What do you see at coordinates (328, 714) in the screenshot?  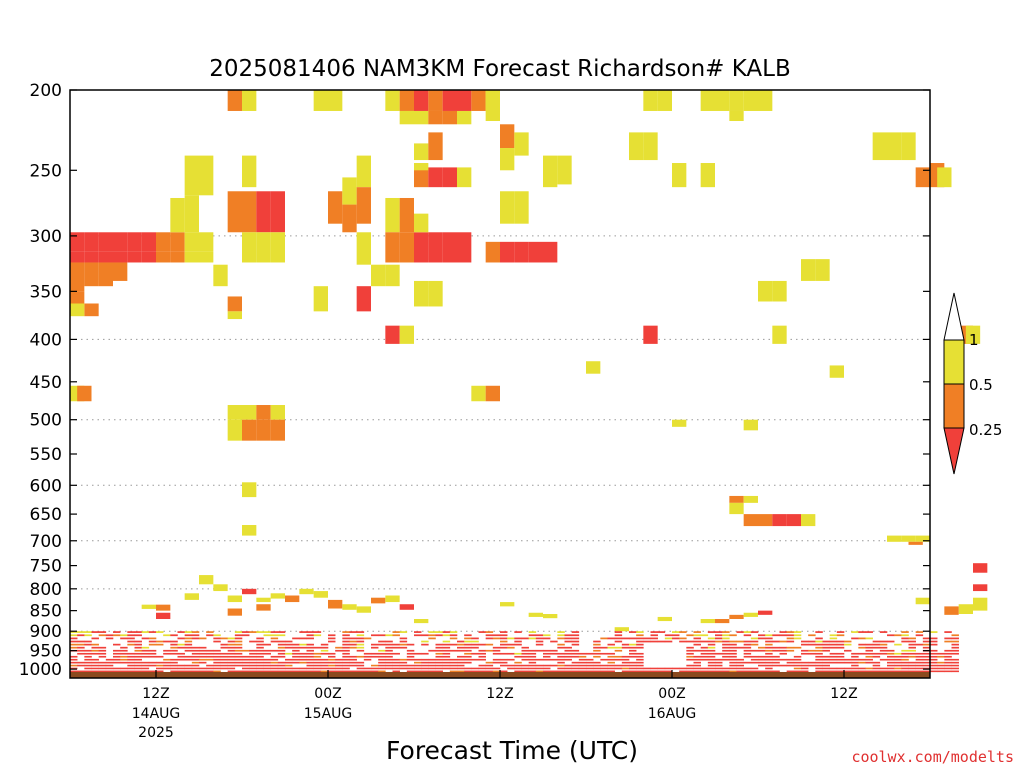 I see `x-tick-date: 15AUG` at bounding box center [328, 714].